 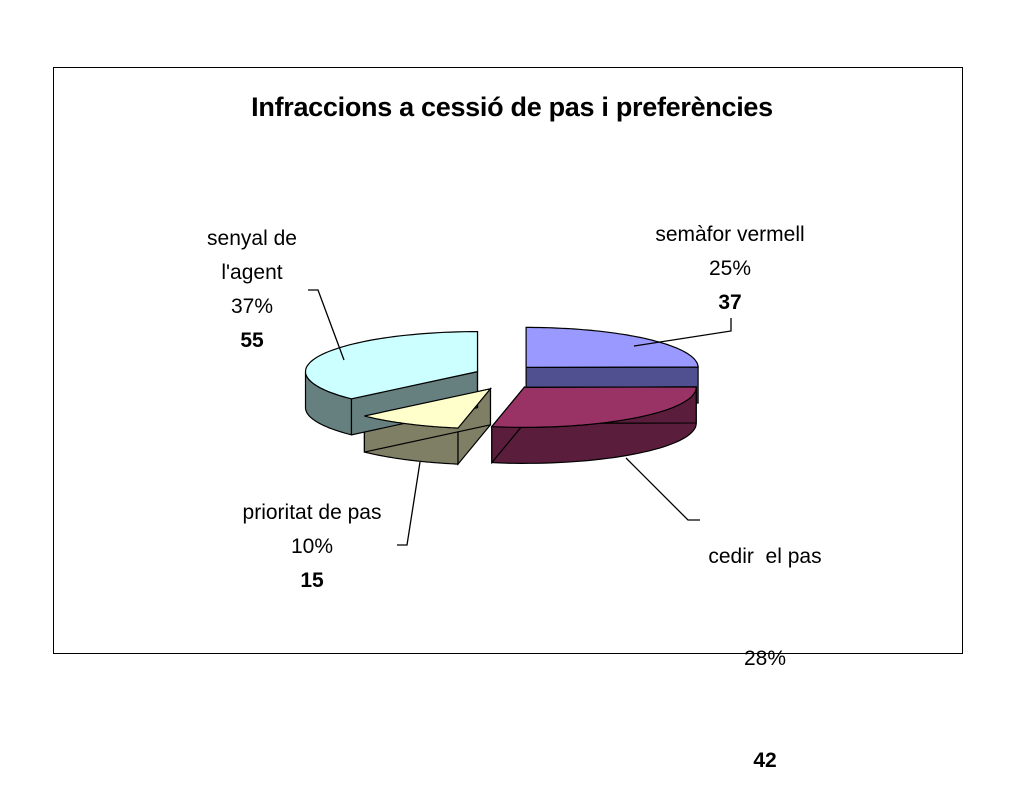 I want to click on label-senyal-agent-line1: senyal de, so click(x=252, y=238).